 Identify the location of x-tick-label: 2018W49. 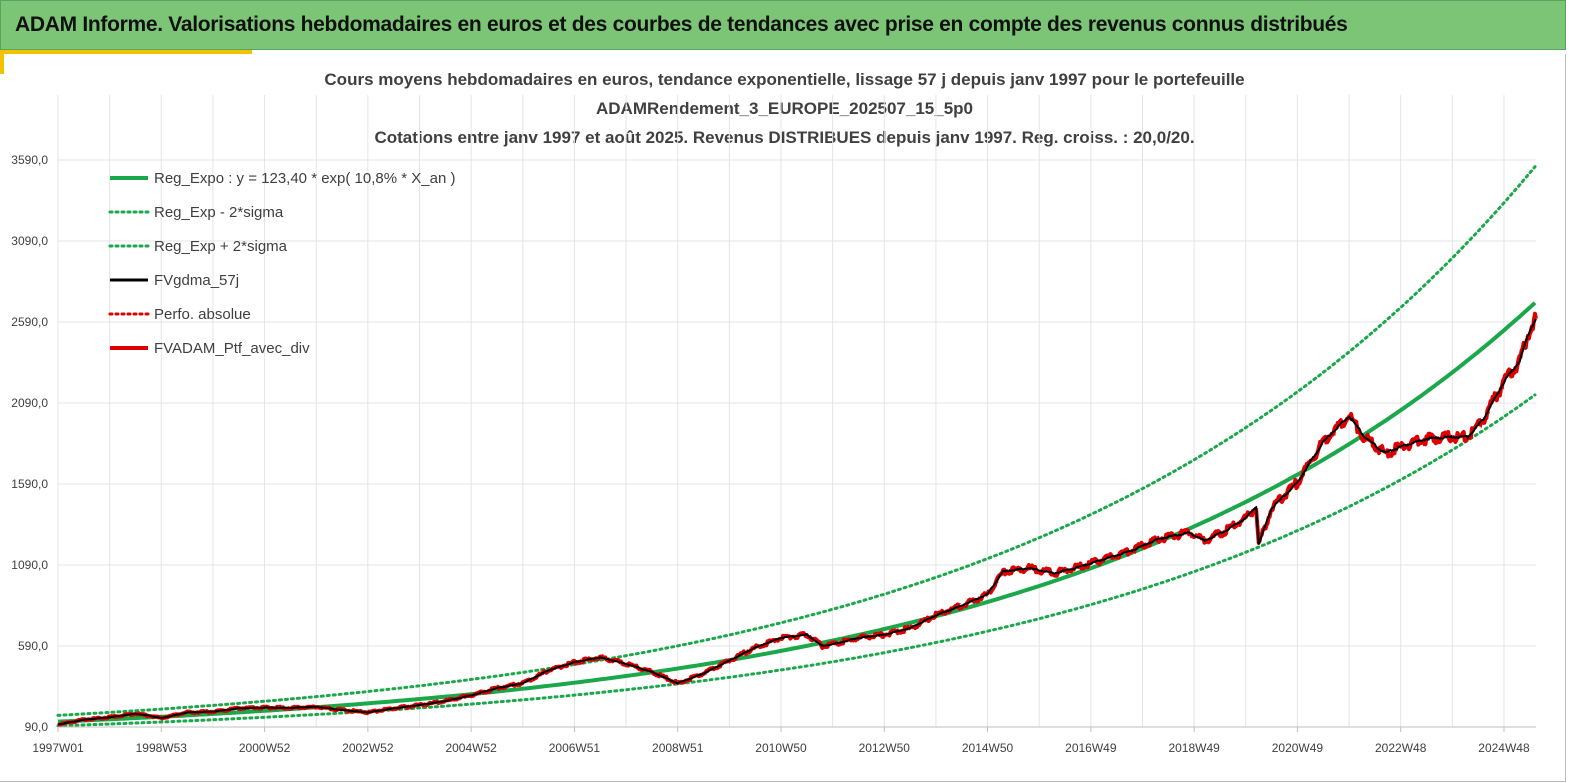
(1194, 748).